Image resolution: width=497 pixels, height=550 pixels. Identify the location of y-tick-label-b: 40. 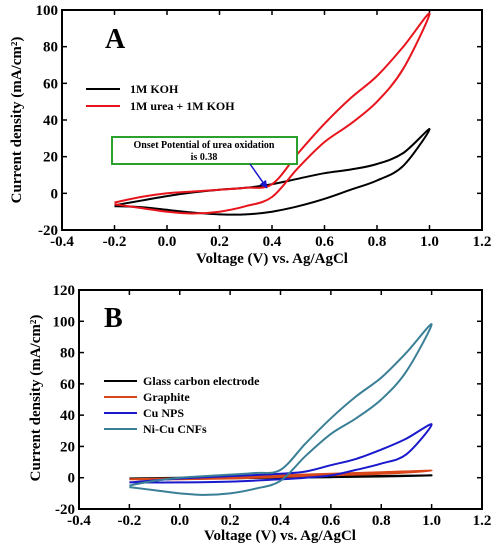
(67, 416).